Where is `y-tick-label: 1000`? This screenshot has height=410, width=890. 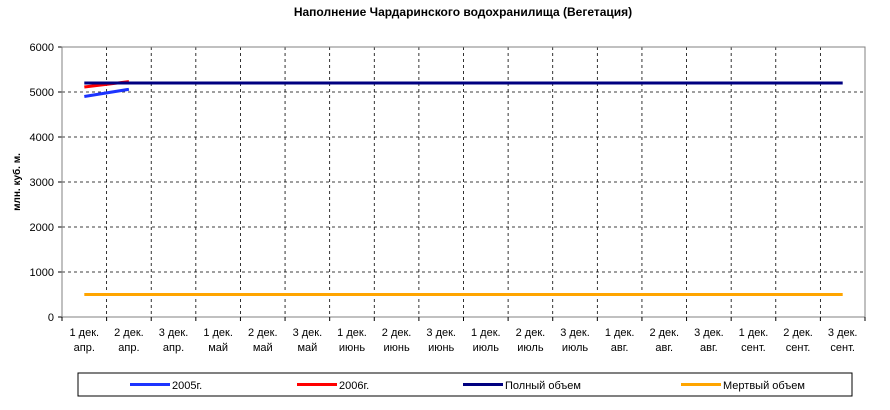 y-tick-label: 1000 is located at coordinates (42, 273).